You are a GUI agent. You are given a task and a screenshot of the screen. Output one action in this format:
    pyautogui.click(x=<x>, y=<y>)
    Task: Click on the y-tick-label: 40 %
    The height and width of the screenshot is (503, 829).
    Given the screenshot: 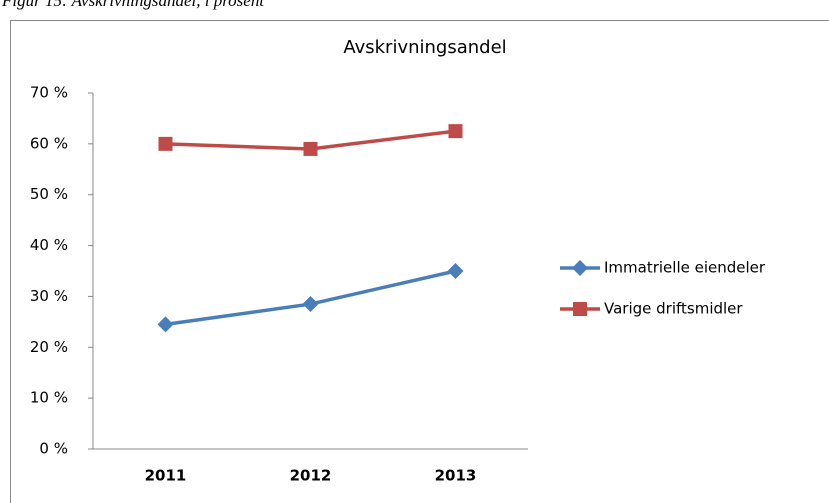 What is the action you would take?
    pyautogui.click(x=49, y=245)
    